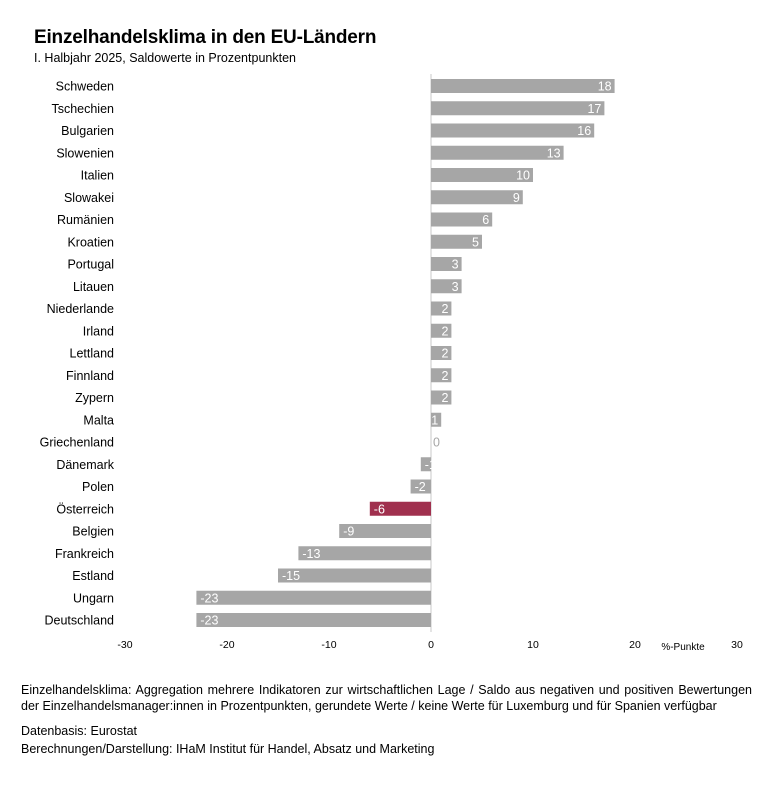 This screenshot has height=786, width=779. I want to click on category-label-slowakei: Slowakei, so click(89, 198).